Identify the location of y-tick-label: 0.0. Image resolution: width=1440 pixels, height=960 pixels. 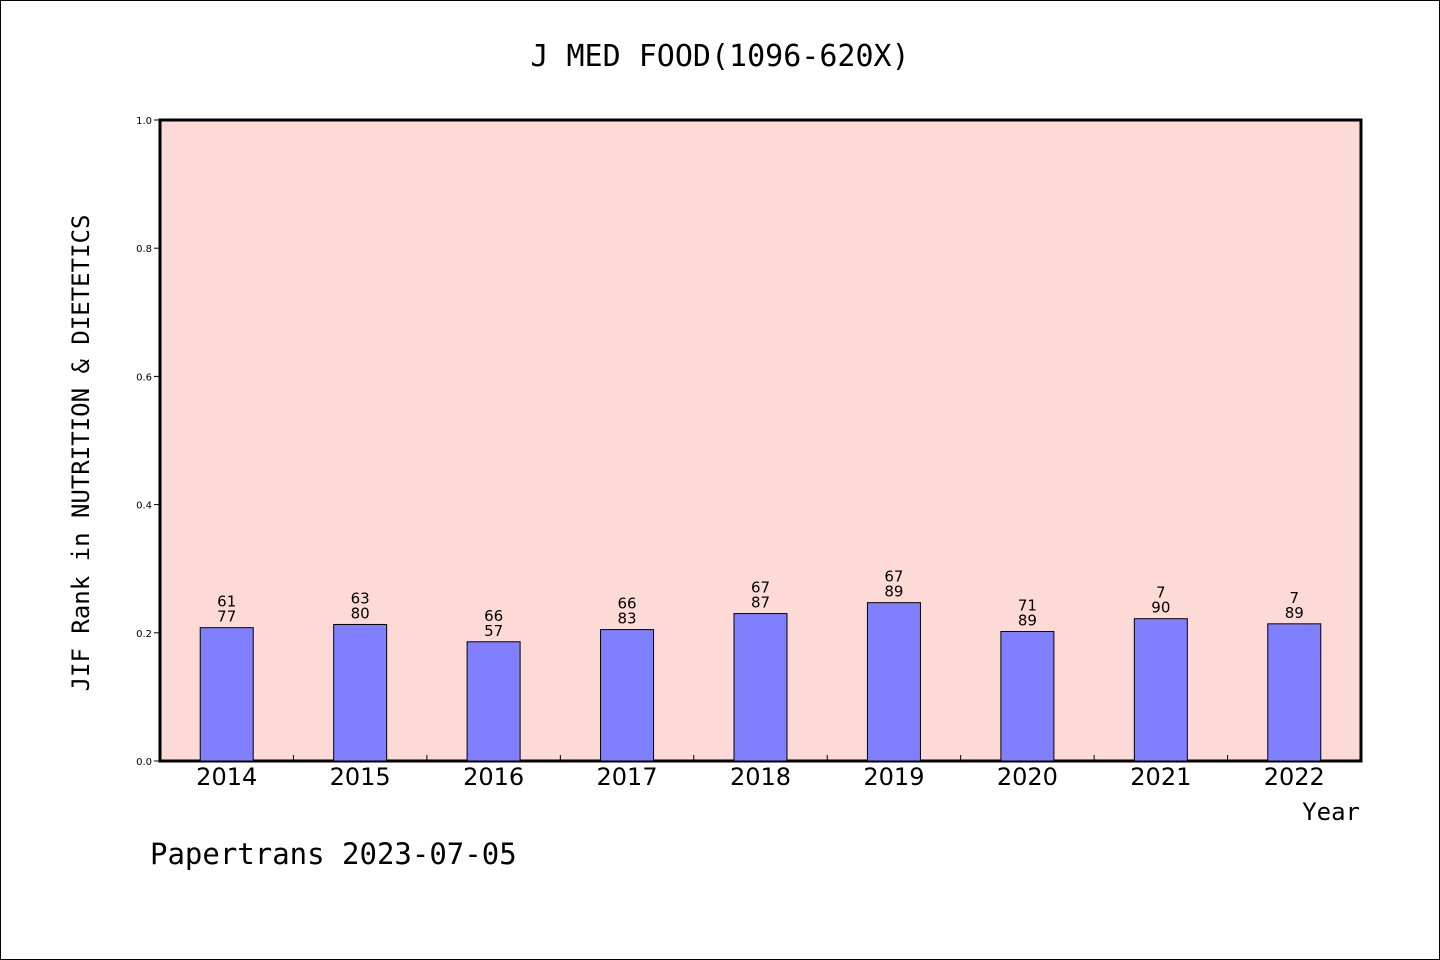
(144, 762).